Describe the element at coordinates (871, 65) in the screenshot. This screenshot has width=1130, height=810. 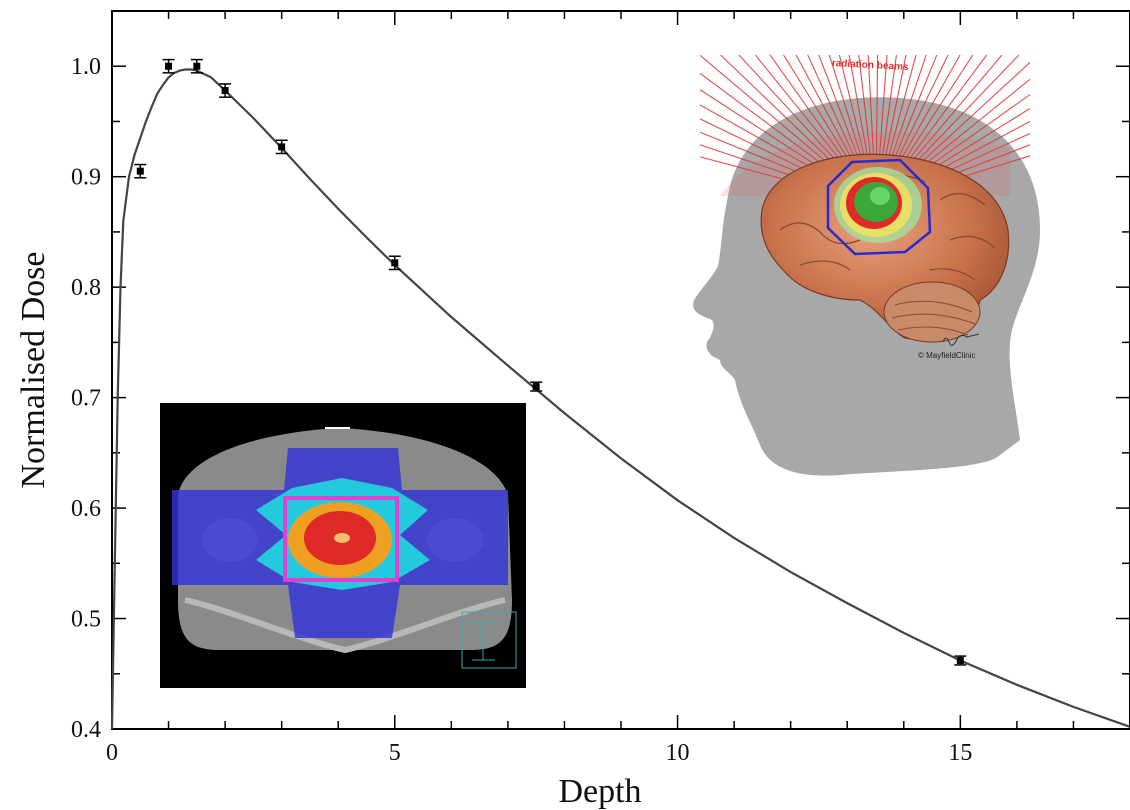
I see `radiation-beams-label: radiation beams` at that location.